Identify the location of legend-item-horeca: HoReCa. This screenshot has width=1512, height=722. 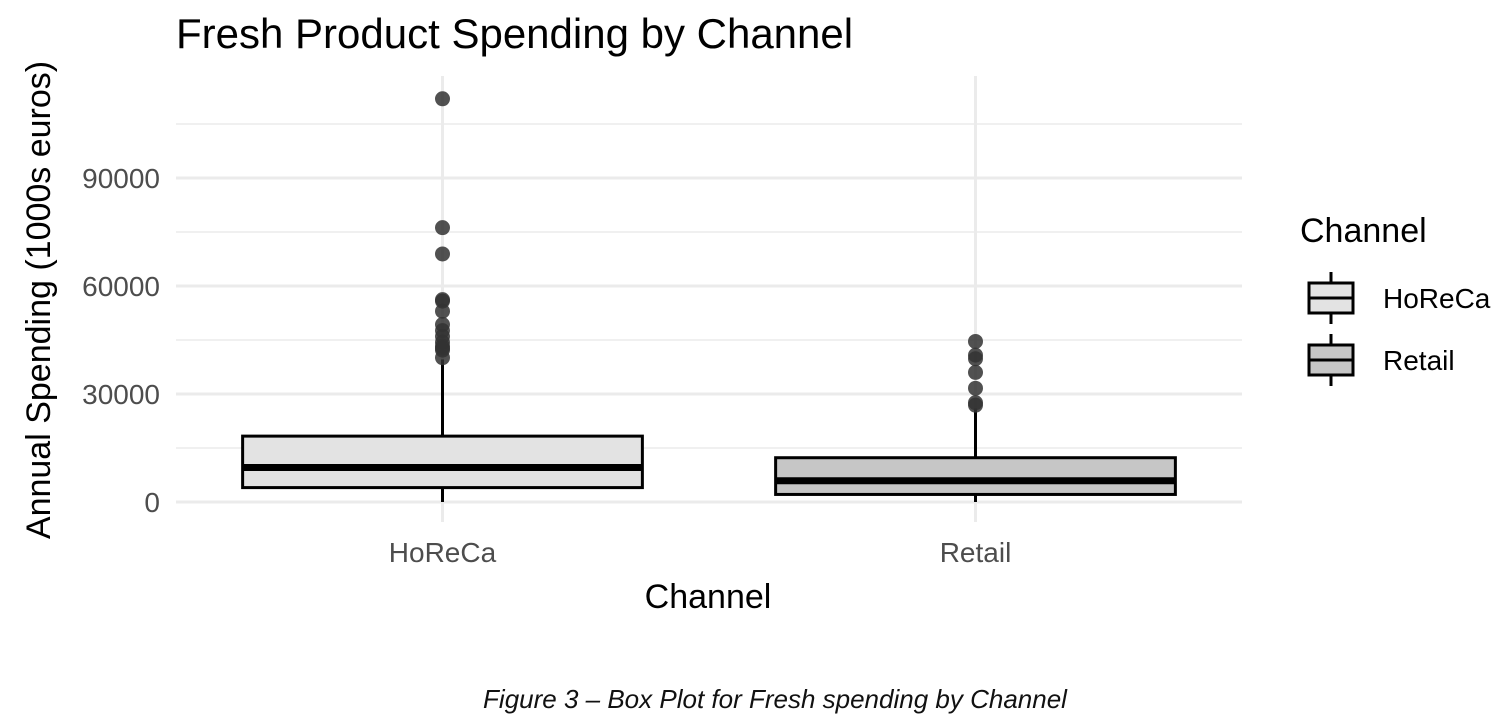
(1399, 298).